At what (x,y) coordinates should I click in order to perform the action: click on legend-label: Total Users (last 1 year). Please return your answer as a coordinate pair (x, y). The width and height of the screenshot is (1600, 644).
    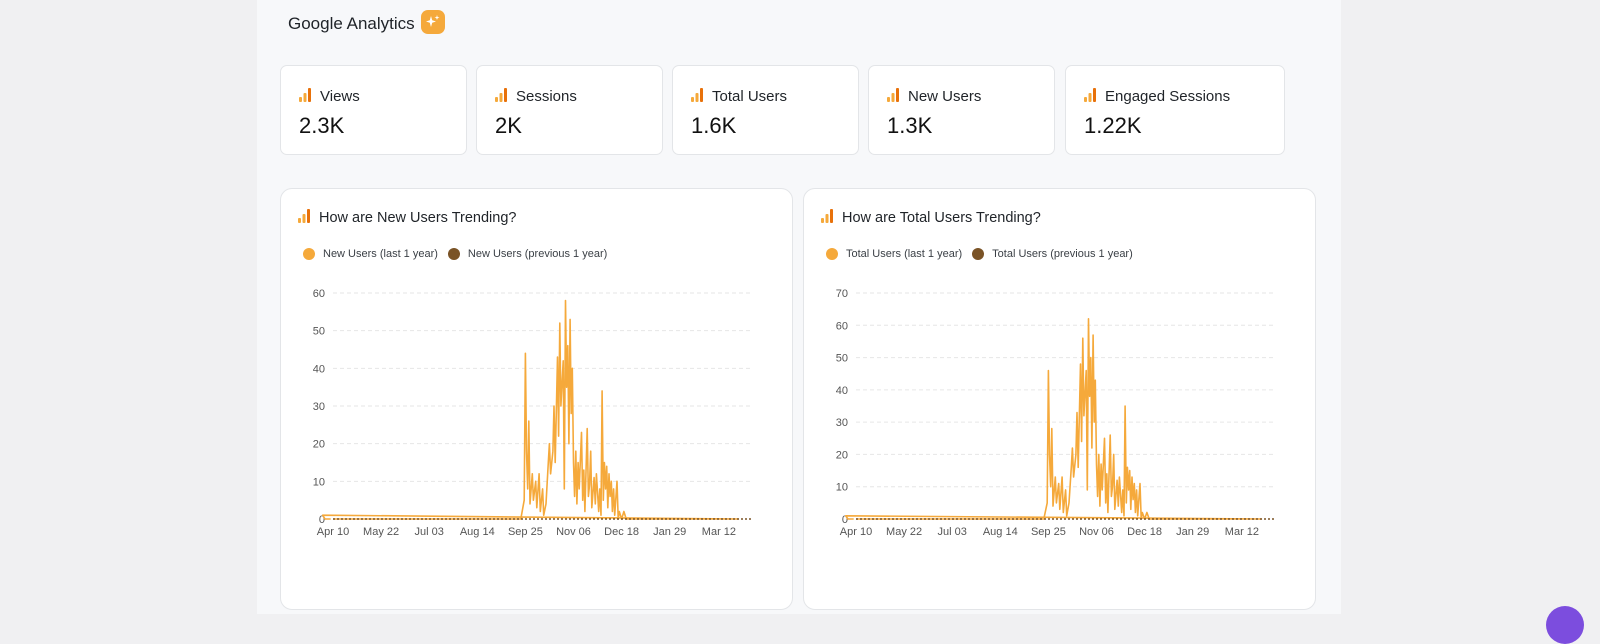
    Looking at the image, I should click on (904, 254).